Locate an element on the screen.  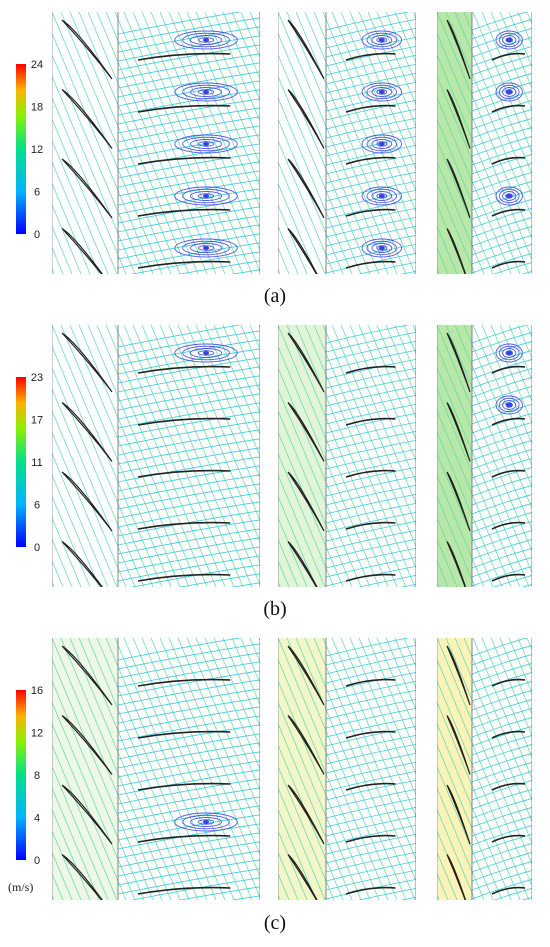
colorbar is located at coordinates (21, 462).